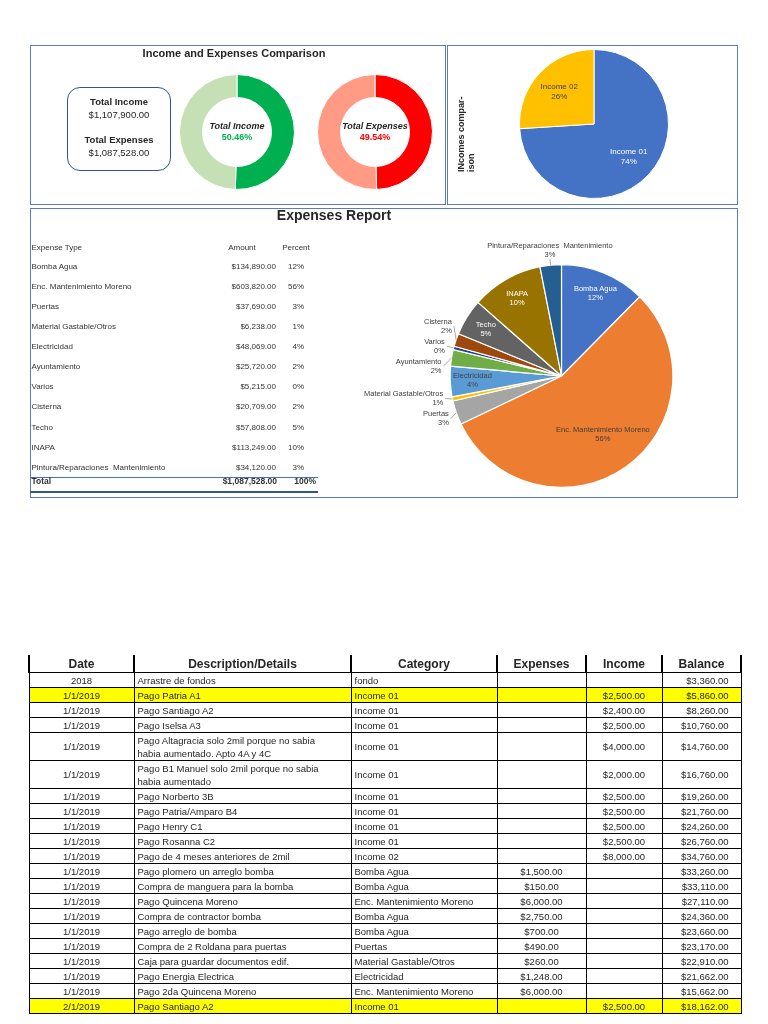 The width and height of the screenshot is (768, 1024). I want to click on text: Pago Altagracia solo 2mil porque no sabia habia aumentado. Apto 4A y 4C, so click(226, 746).